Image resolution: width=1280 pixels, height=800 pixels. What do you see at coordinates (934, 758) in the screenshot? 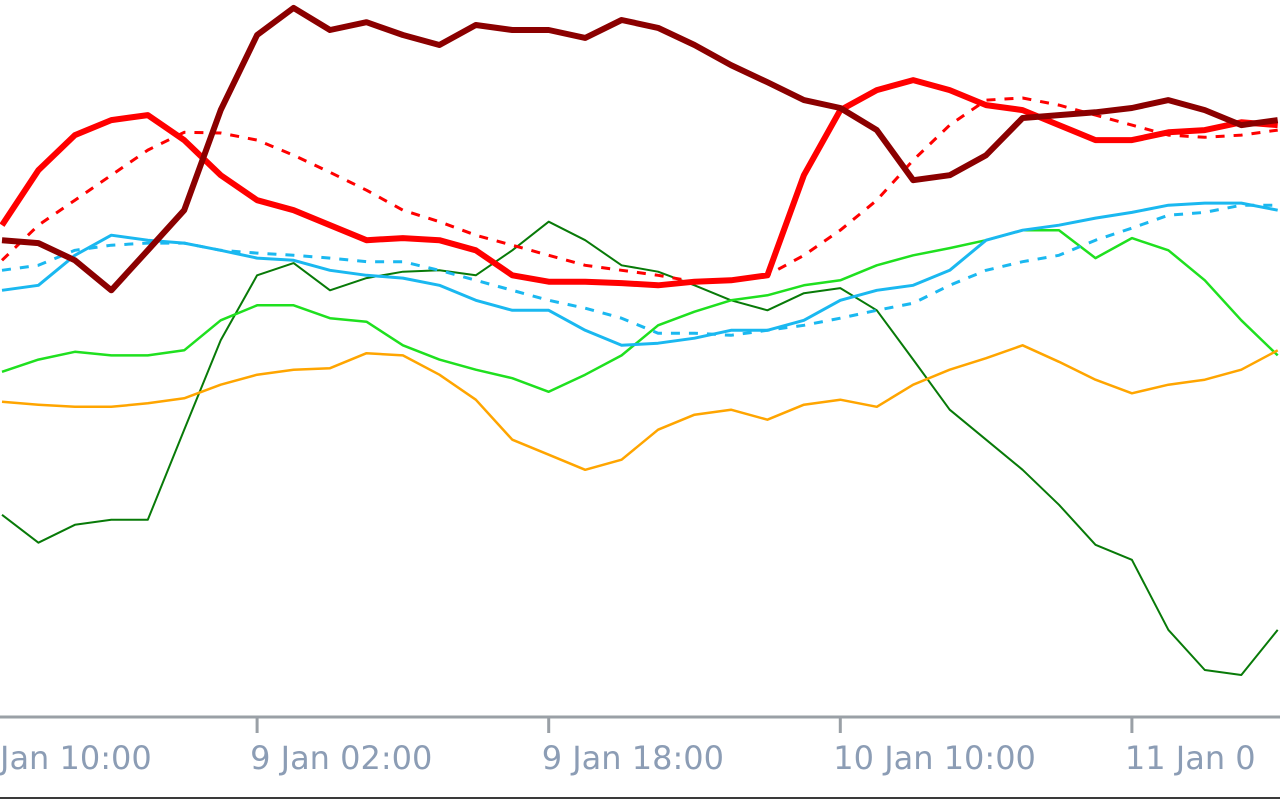
I see `x-tick-label: 10 Jan 10:00` at bounding box center [934, 758].